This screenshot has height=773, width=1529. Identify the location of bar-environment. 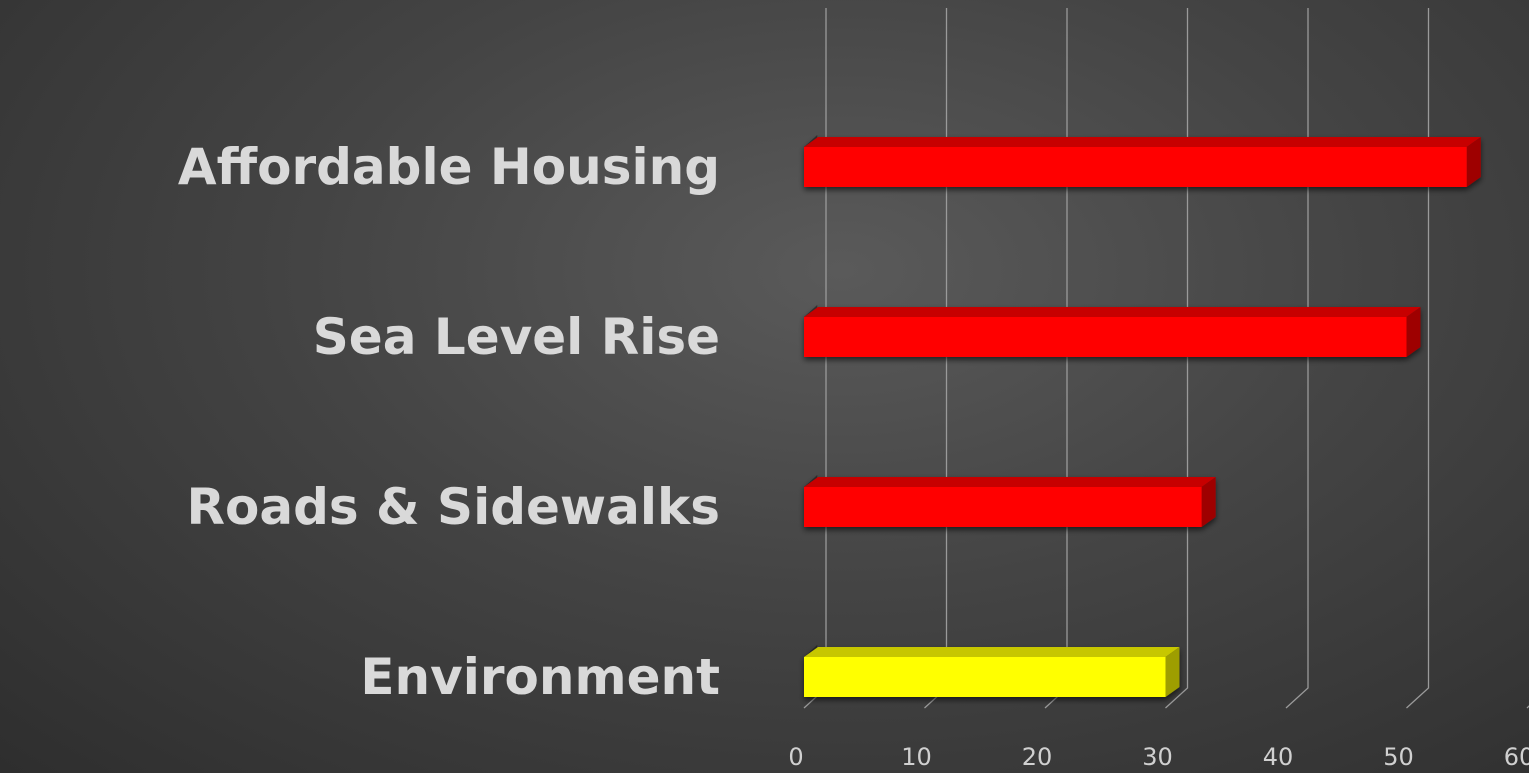
(992, 671).